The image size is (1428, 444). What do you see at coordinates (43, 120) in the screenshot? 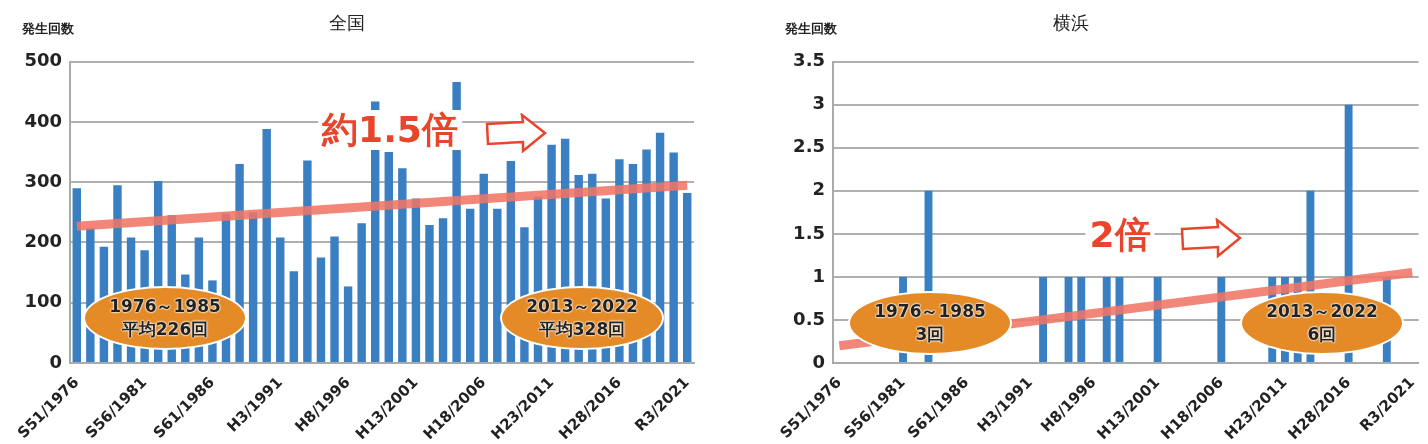
I see `y-tick-label: 400` at bounding box center [43, 120].